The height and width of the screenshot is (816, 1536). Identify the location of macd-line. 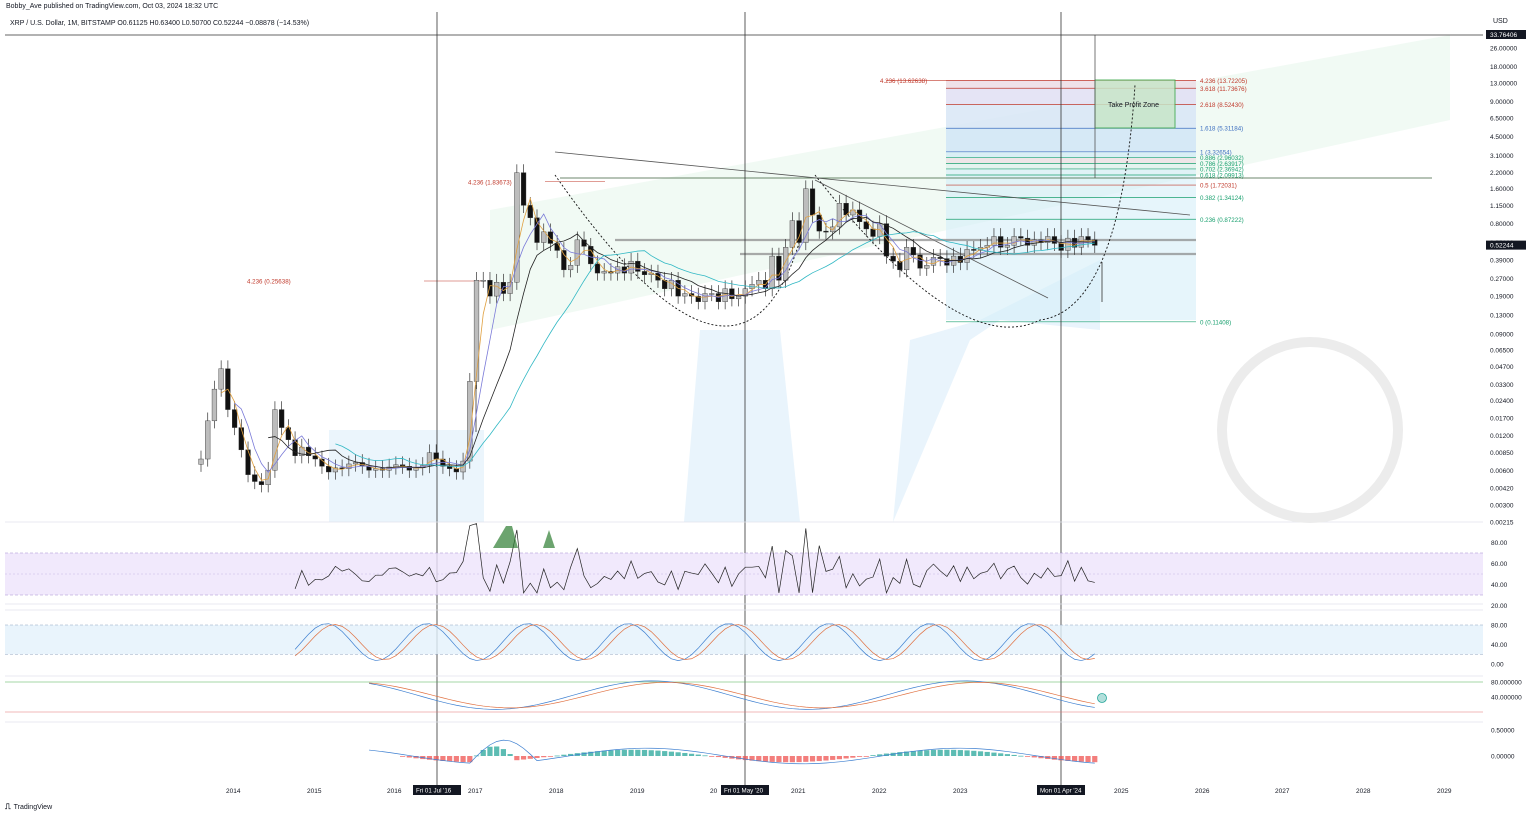
(731, 752).